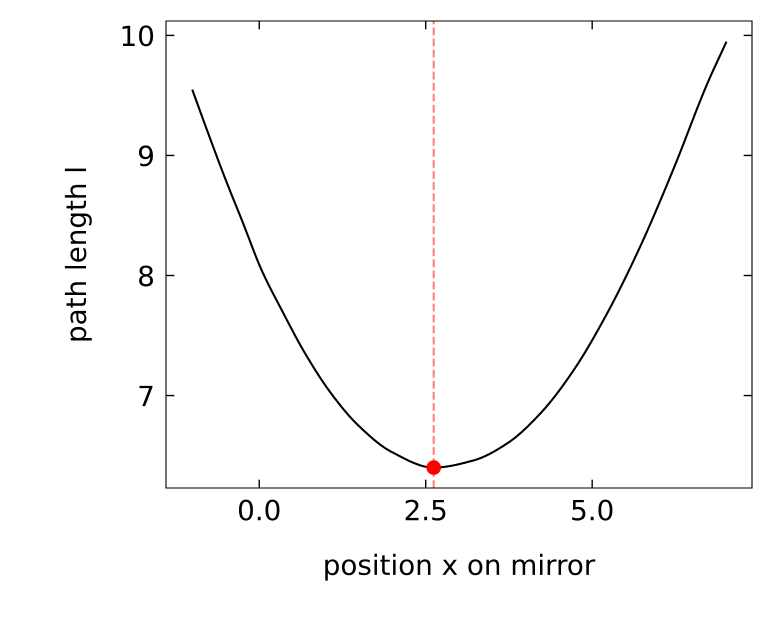 This screenshot has height=642, width=771. I want to click on x-tick-label: 5.0, so click(592, 510).